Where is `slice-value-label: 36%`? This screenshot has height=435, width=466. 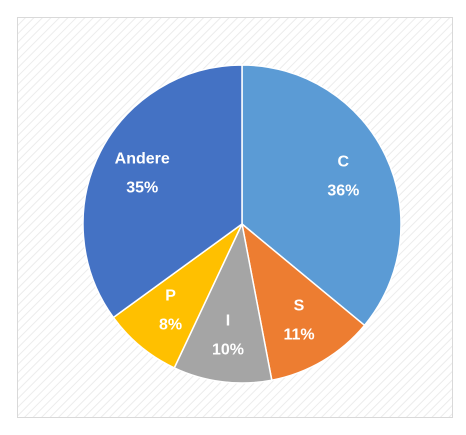 slice-value-label: 36% is located at coordinates (343, 191).